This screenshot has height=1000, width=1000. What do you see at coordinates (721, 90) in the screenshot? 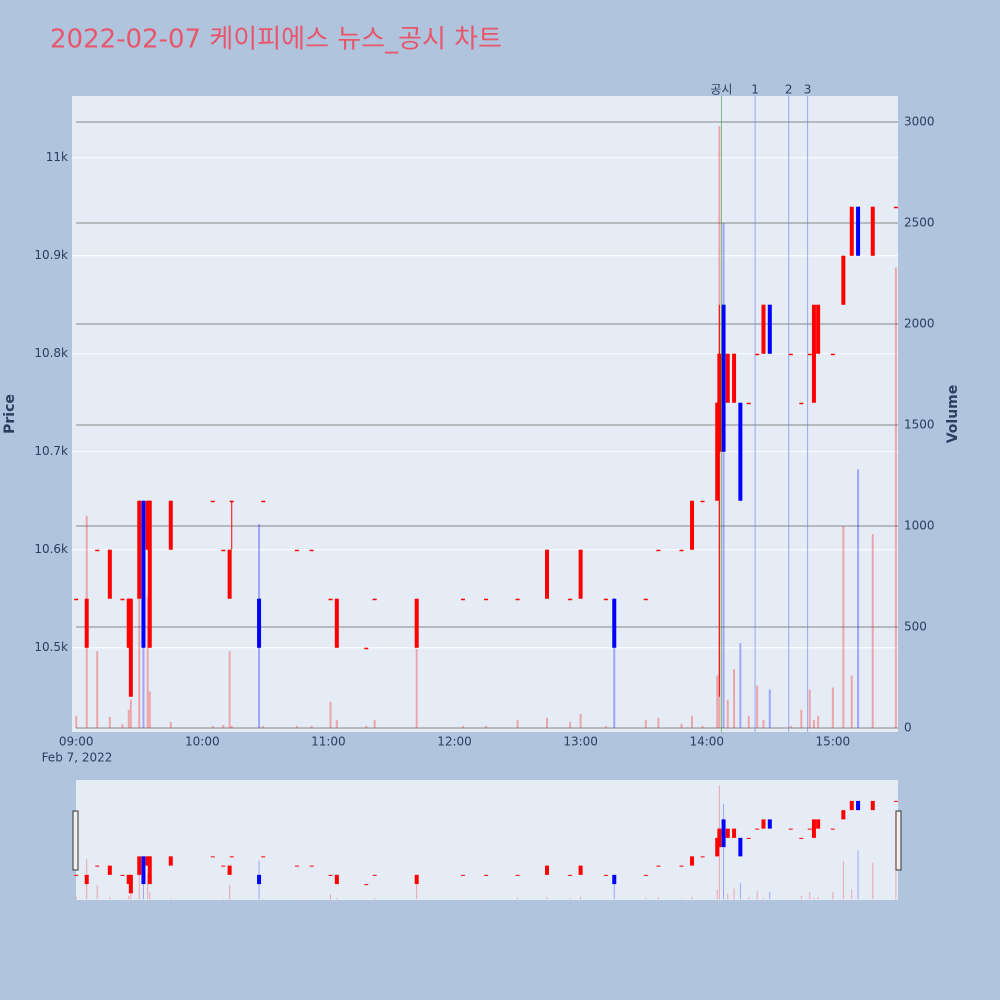
I see `event-label: 공시` at bounding box center [721, 90].